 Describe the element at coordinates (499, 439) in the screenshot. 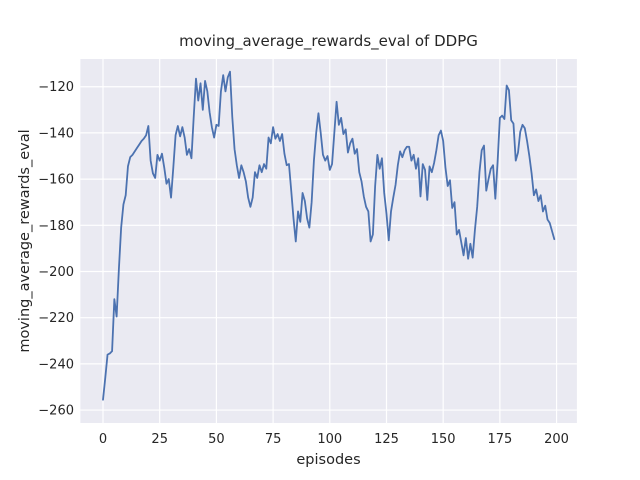

I see `x-tick-label: 175` at that location.